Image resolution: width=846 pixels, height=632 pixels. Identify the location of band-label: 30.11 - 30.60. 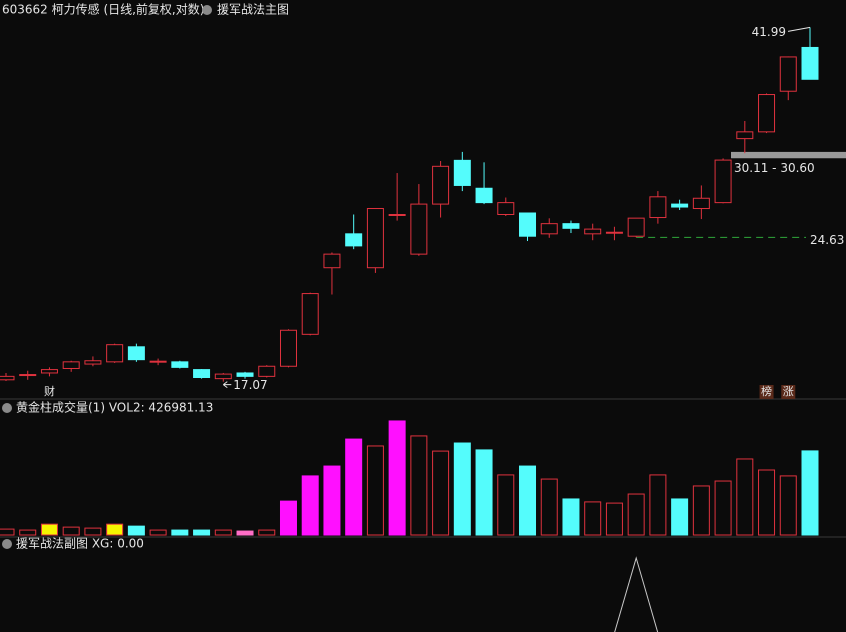
(774, 168).